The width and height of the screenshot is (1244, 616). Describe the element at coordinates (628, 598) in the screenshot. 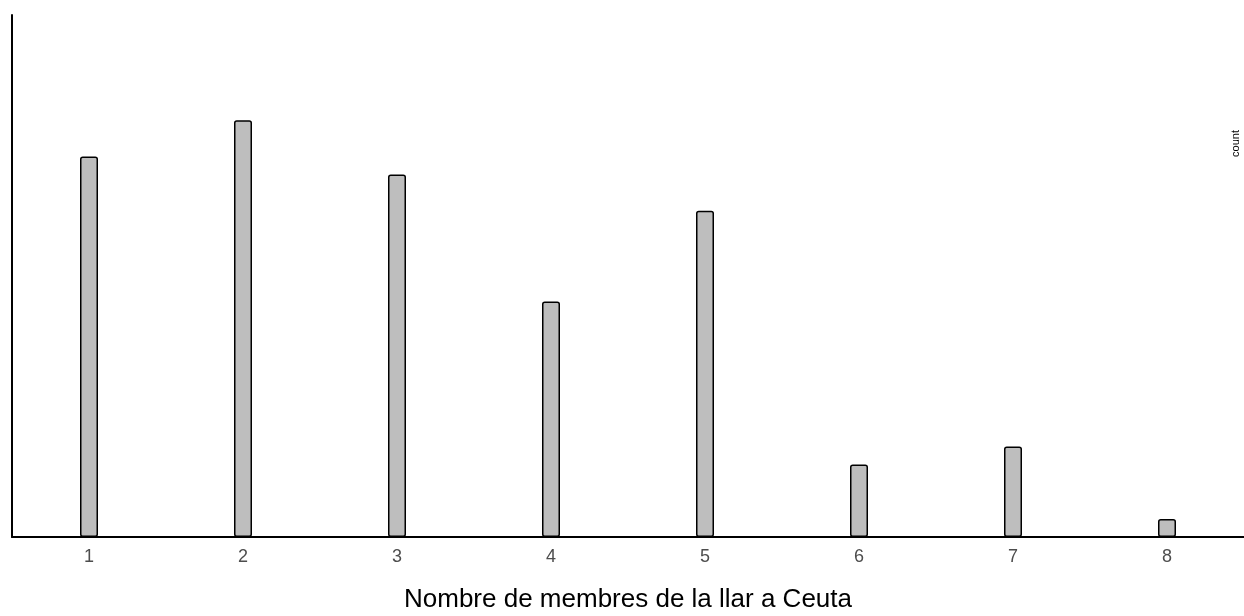

I see `x-axis-title: Nombre de membres de la llar a Ceuta` at that location.